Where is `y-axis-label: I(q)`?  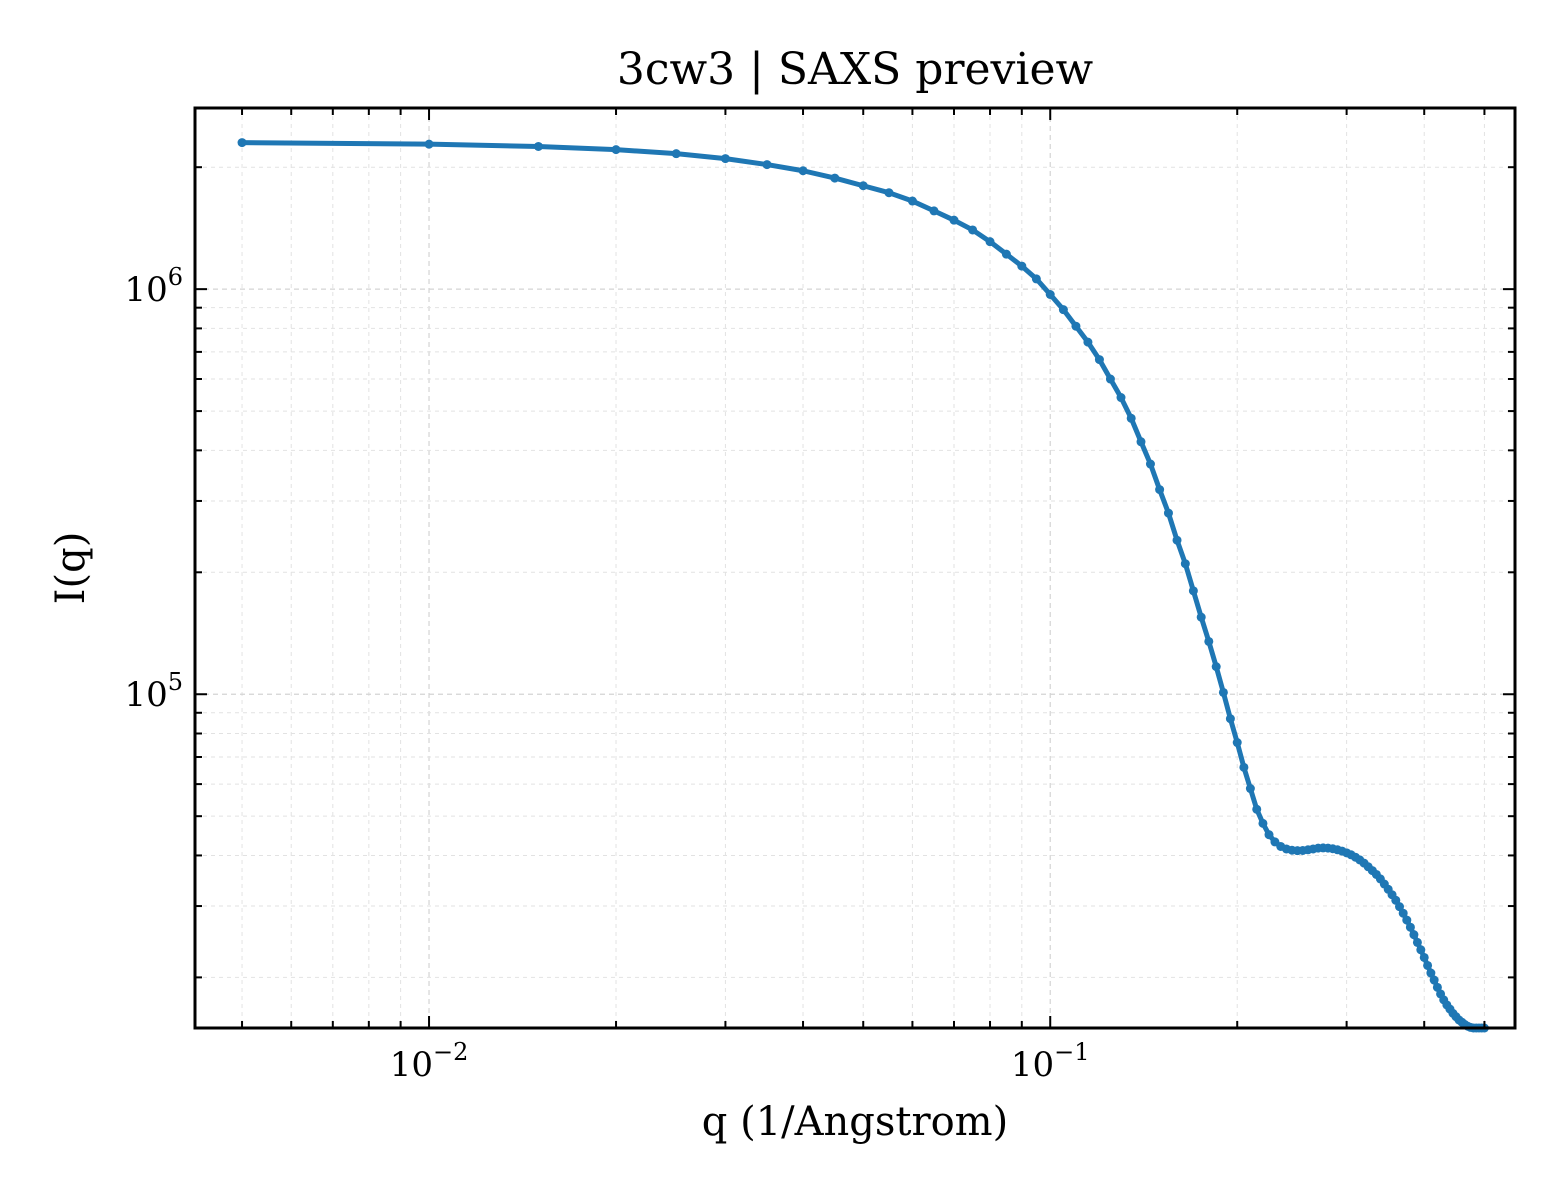
y-axis-label: I(q) is located at coordinates (71, 568).